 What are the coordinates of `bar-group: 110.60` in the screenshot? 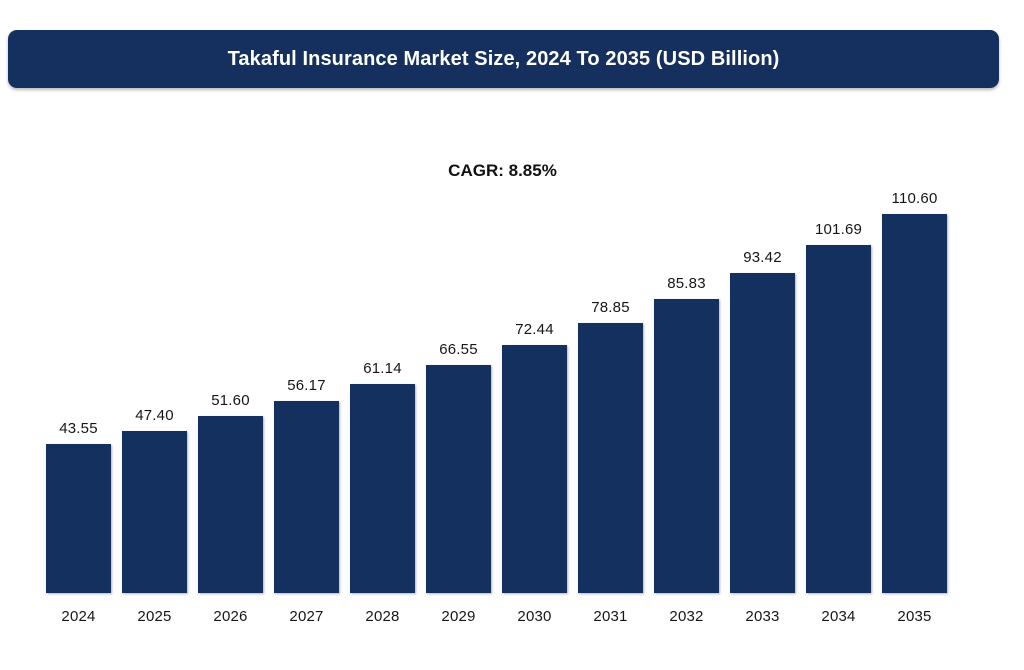 It's located at (914, 391).